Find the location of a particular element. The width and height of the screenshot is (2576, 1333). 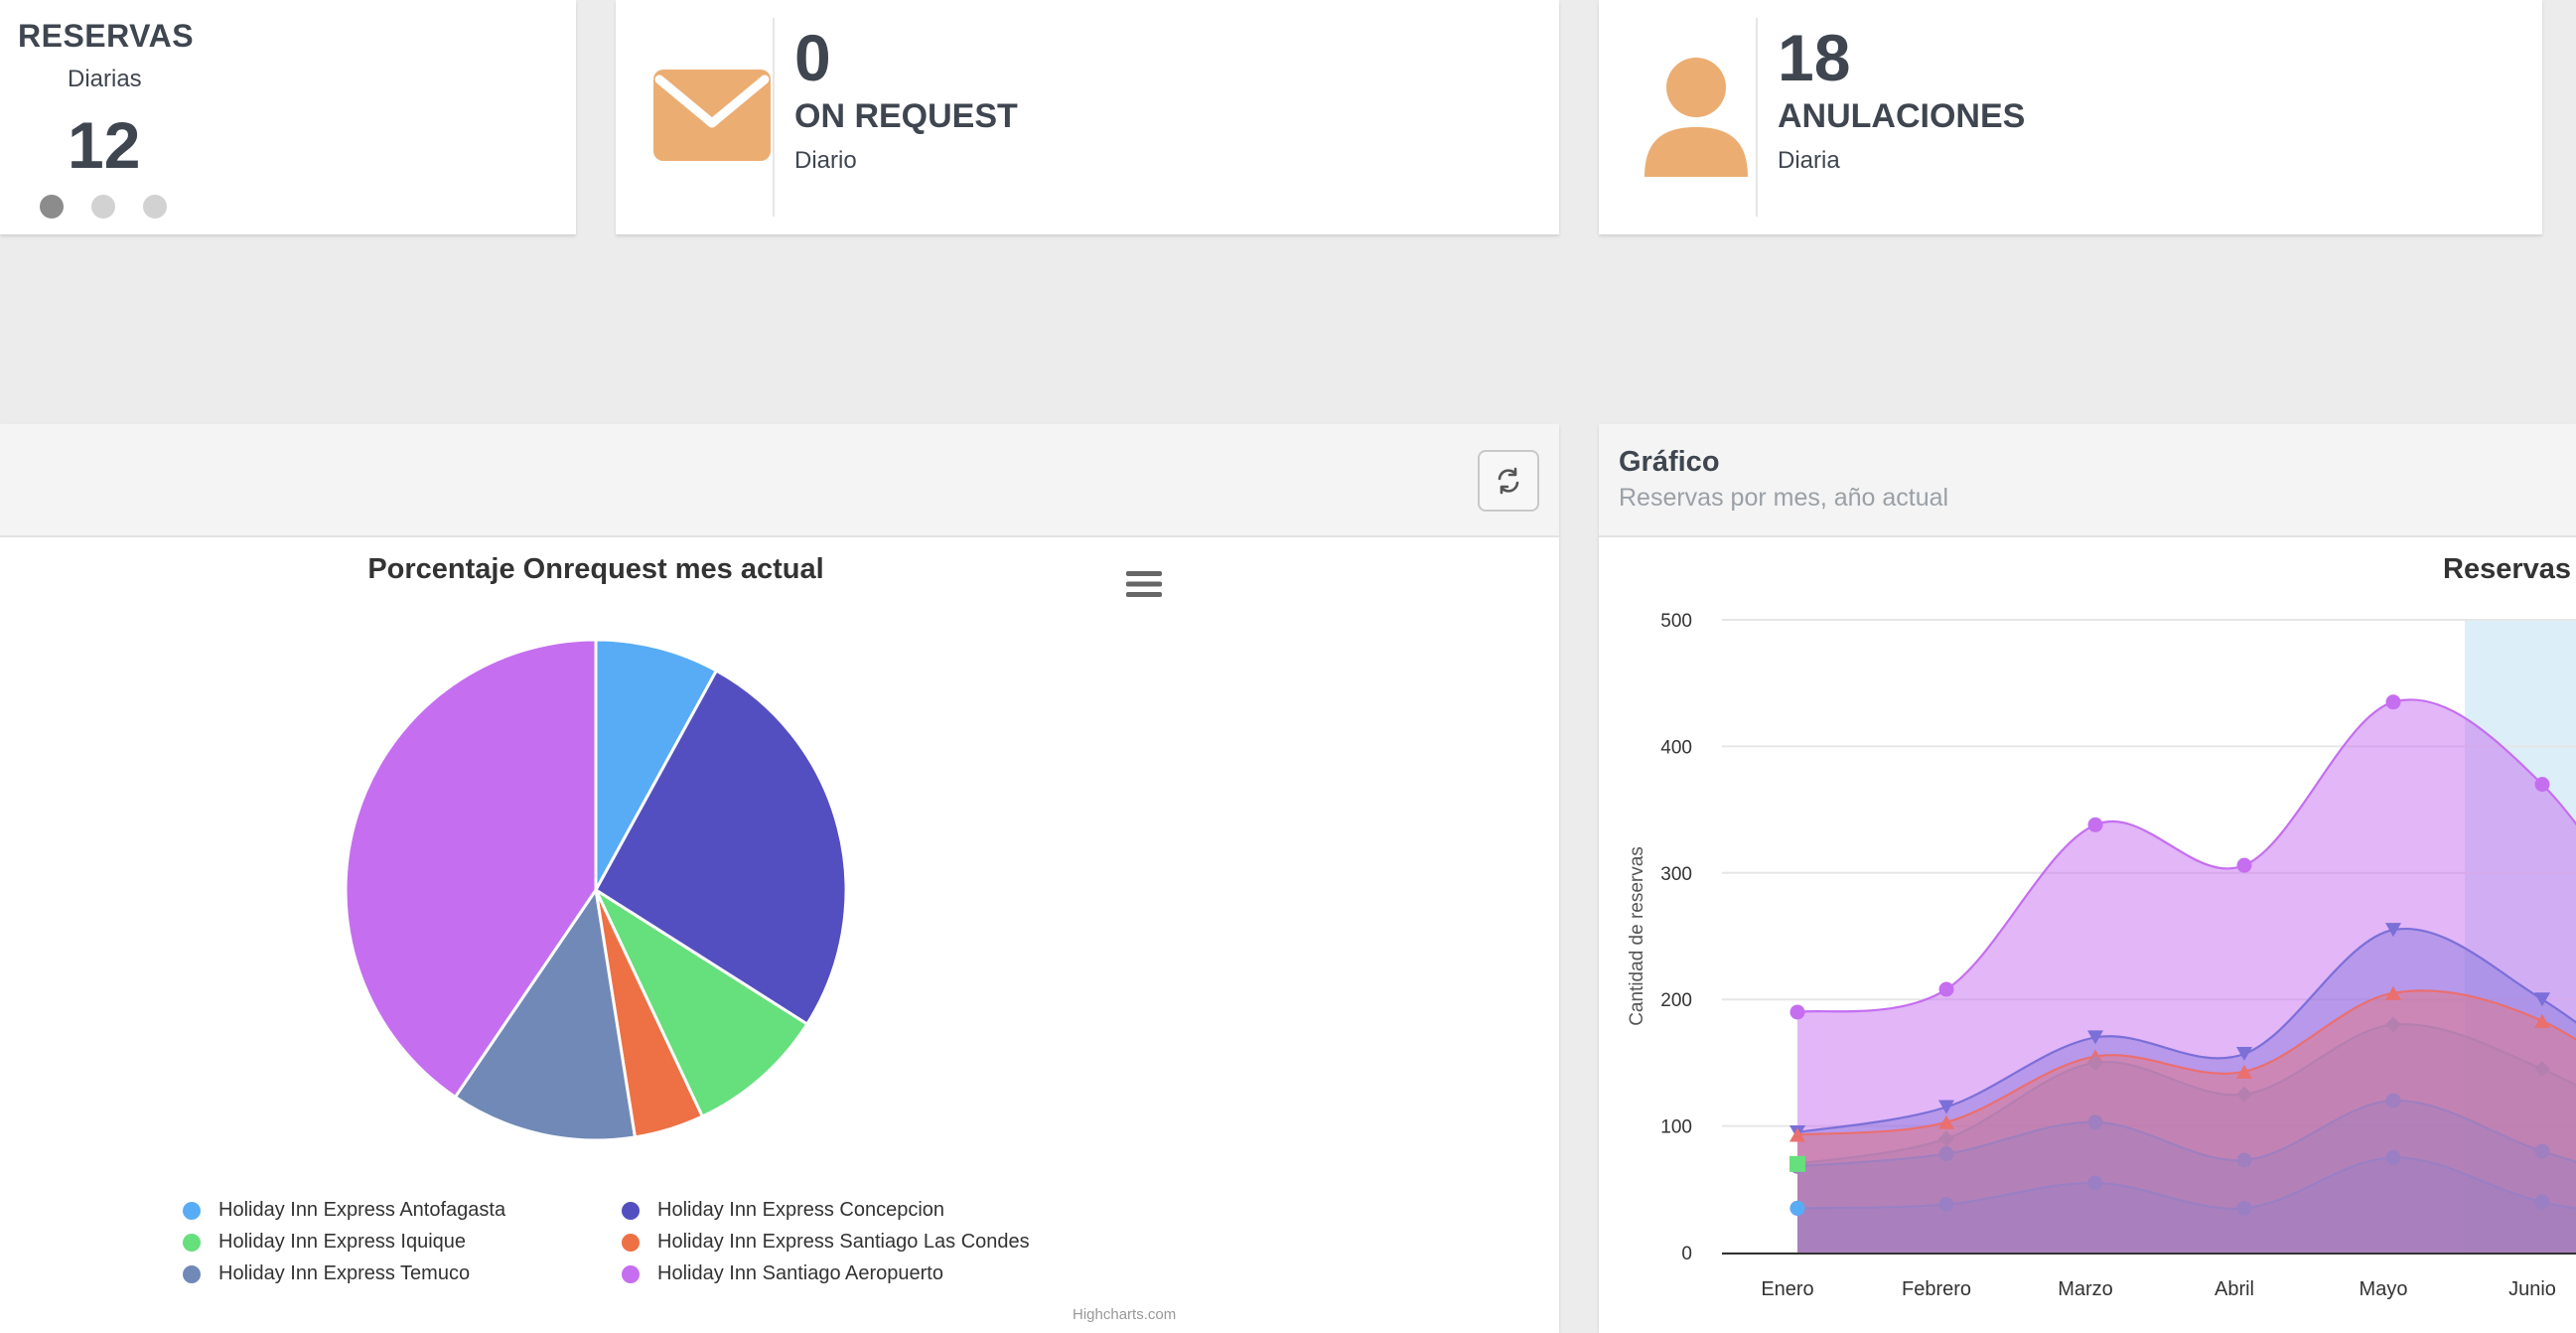

reservas-subtitle: Diarias is located at coordinates (105, 79).